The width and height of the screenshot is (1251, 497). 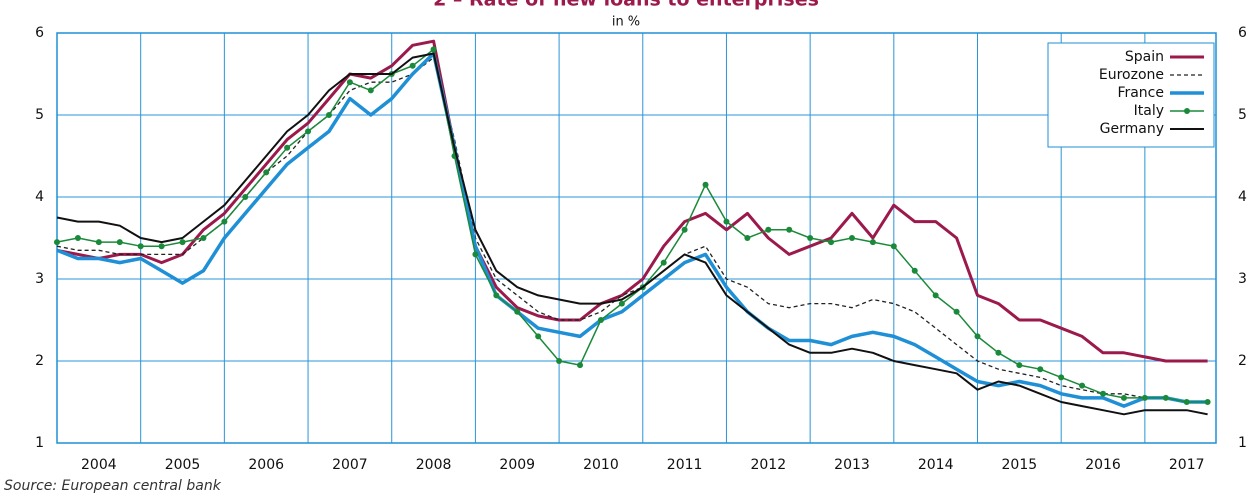 What do you see at coordinates (39, 33) in the screenshot?
I see `y-tick-label: 6` at bounding box center [39, 33].